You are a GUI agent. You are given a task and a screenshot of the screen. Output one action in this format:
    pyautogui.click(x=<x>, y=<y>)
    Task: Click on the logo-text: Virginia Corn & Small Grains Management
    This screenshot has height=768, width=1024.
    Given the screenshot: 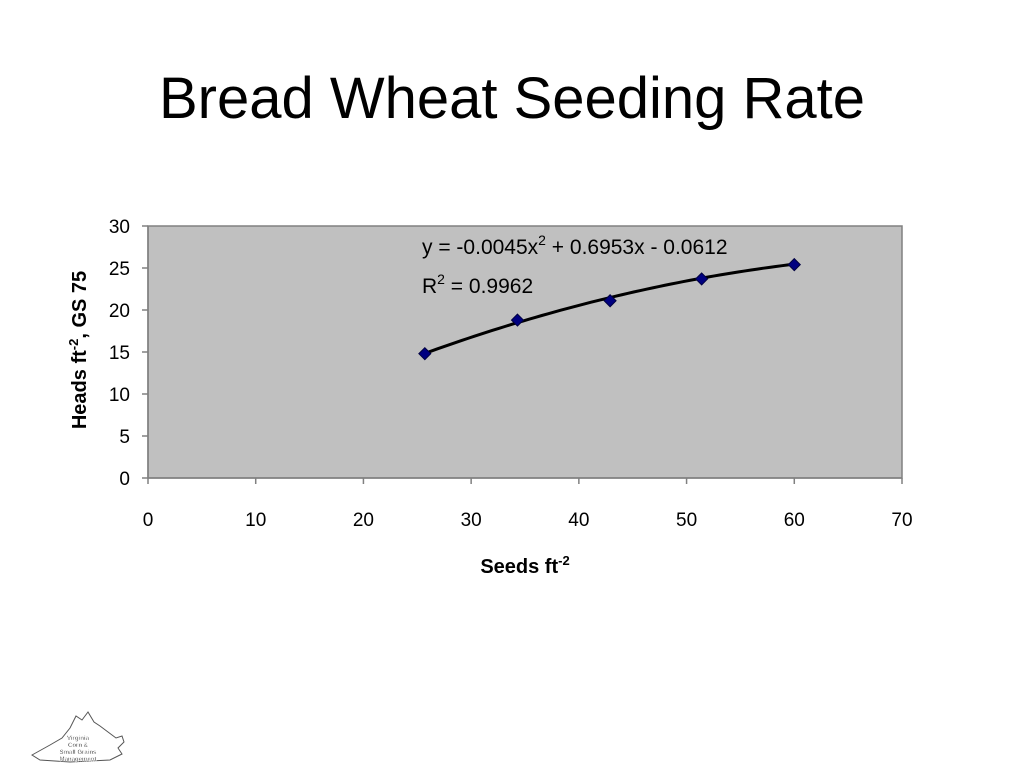 What is the action you would take?
    pyautogui.click(x=78, y=749)
    